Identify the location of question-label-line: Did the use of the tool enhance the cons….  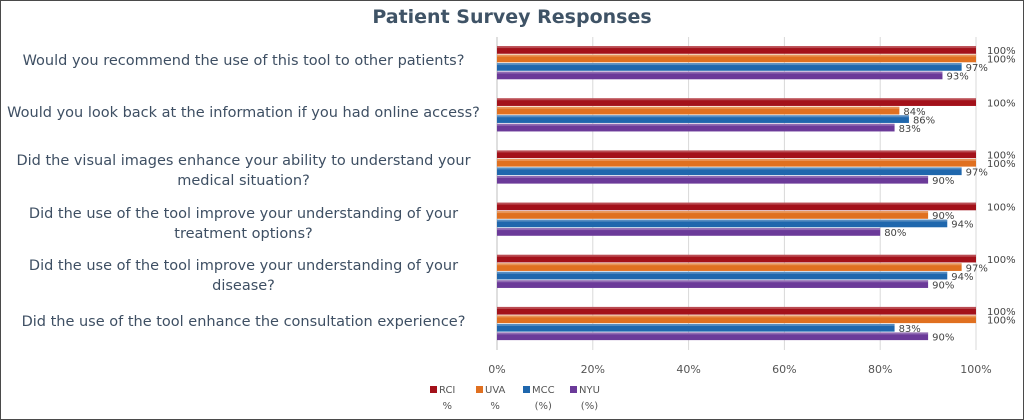
(243, 321).